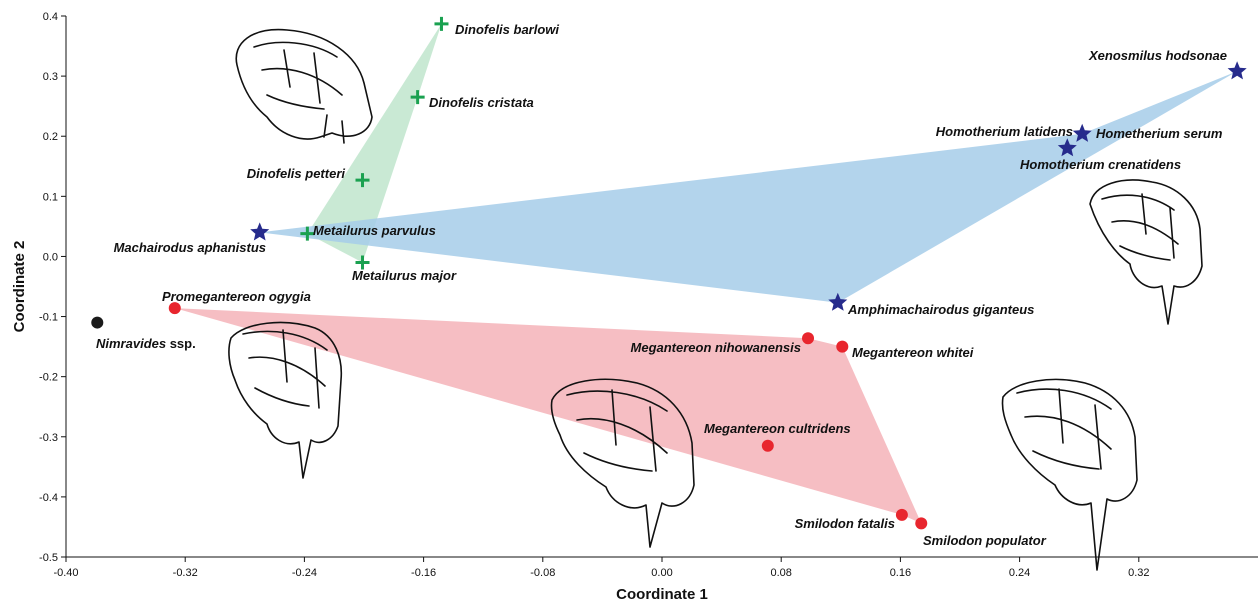  Describe the element at coordinates (48, 438) in the screenshot. I see `y-tick-label: -0.3` at that location.